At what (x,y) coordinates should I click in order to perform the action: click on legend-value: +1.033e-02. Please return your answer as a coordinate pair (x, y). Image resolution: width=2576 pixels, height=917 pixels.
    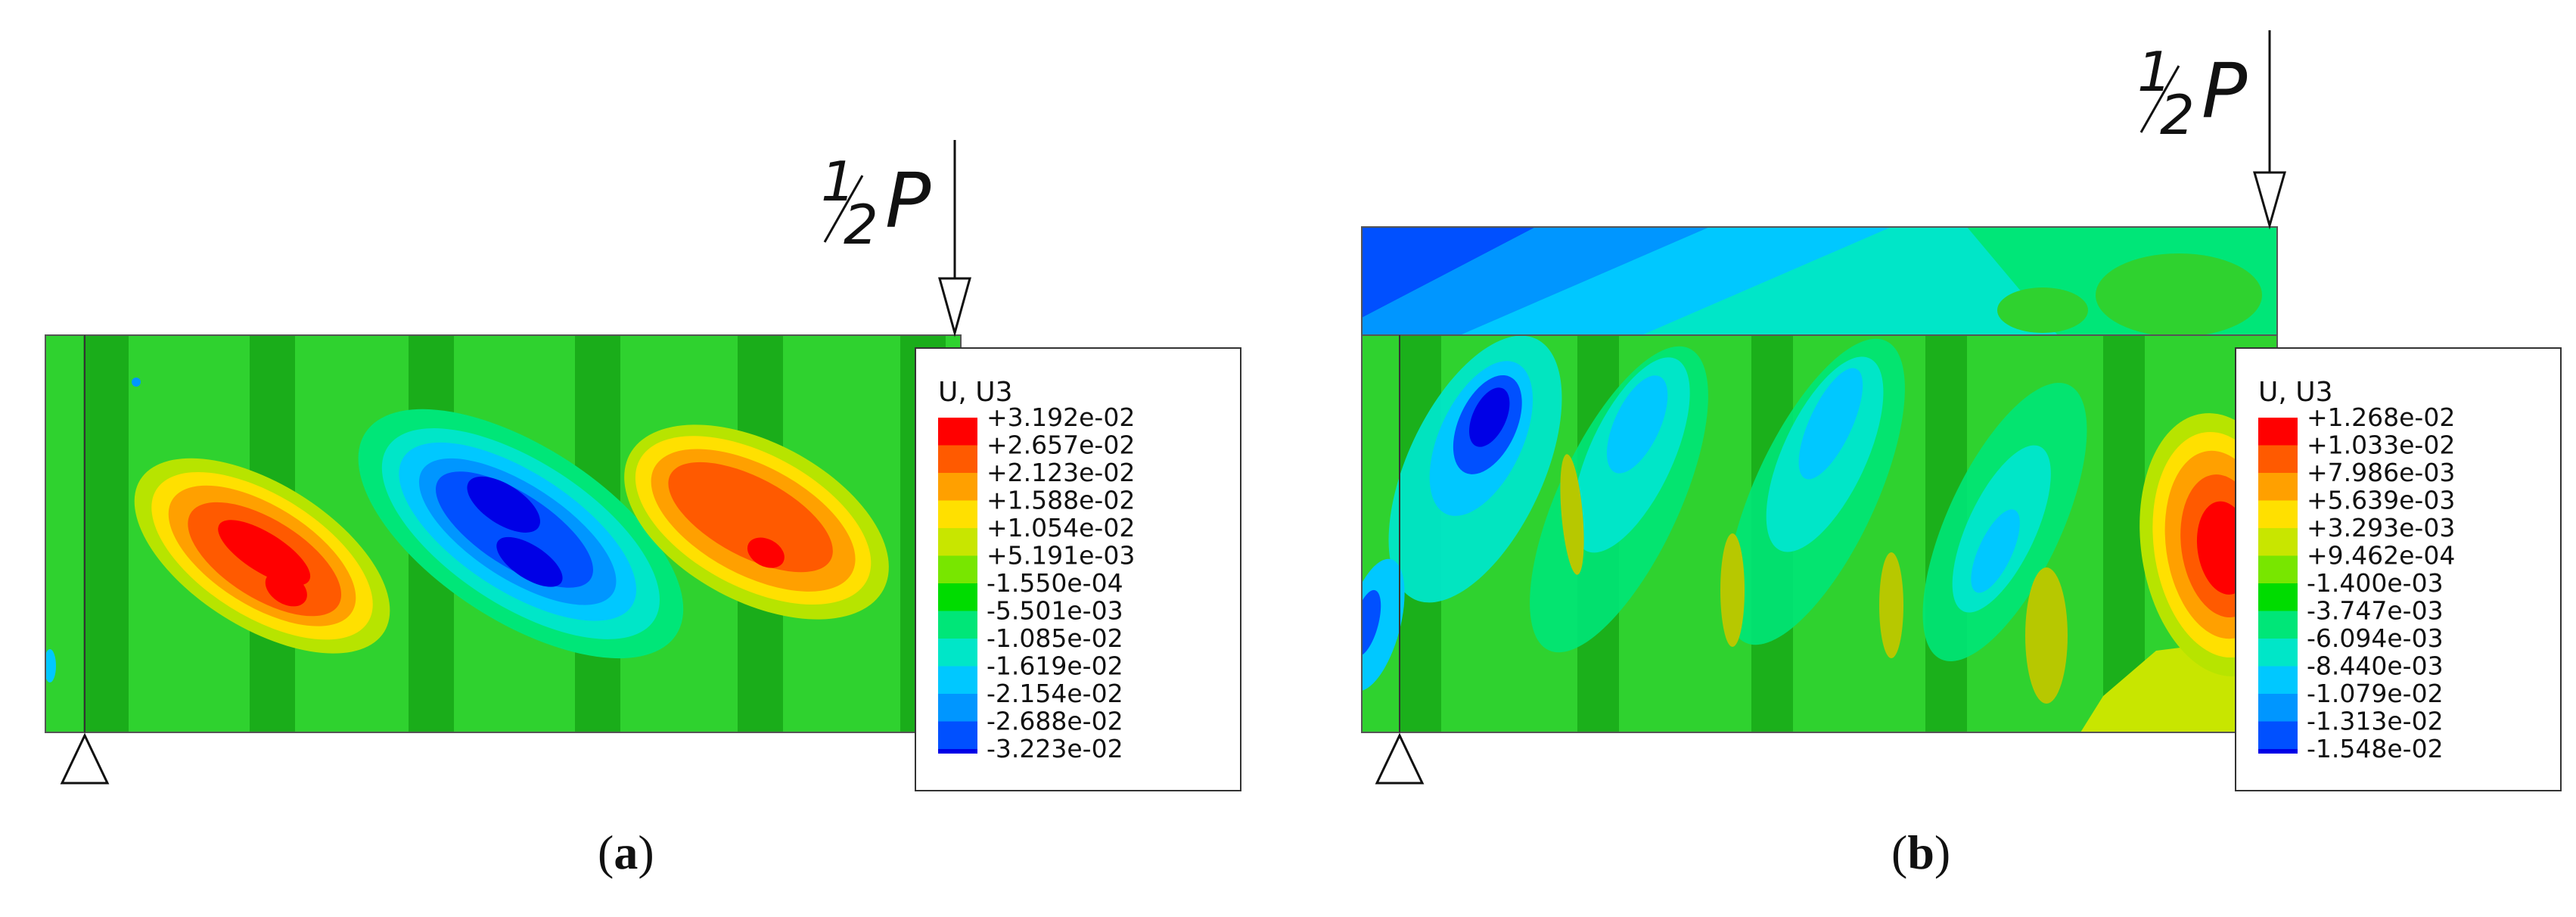
    Looking at the image, I should click on (2381, 445).